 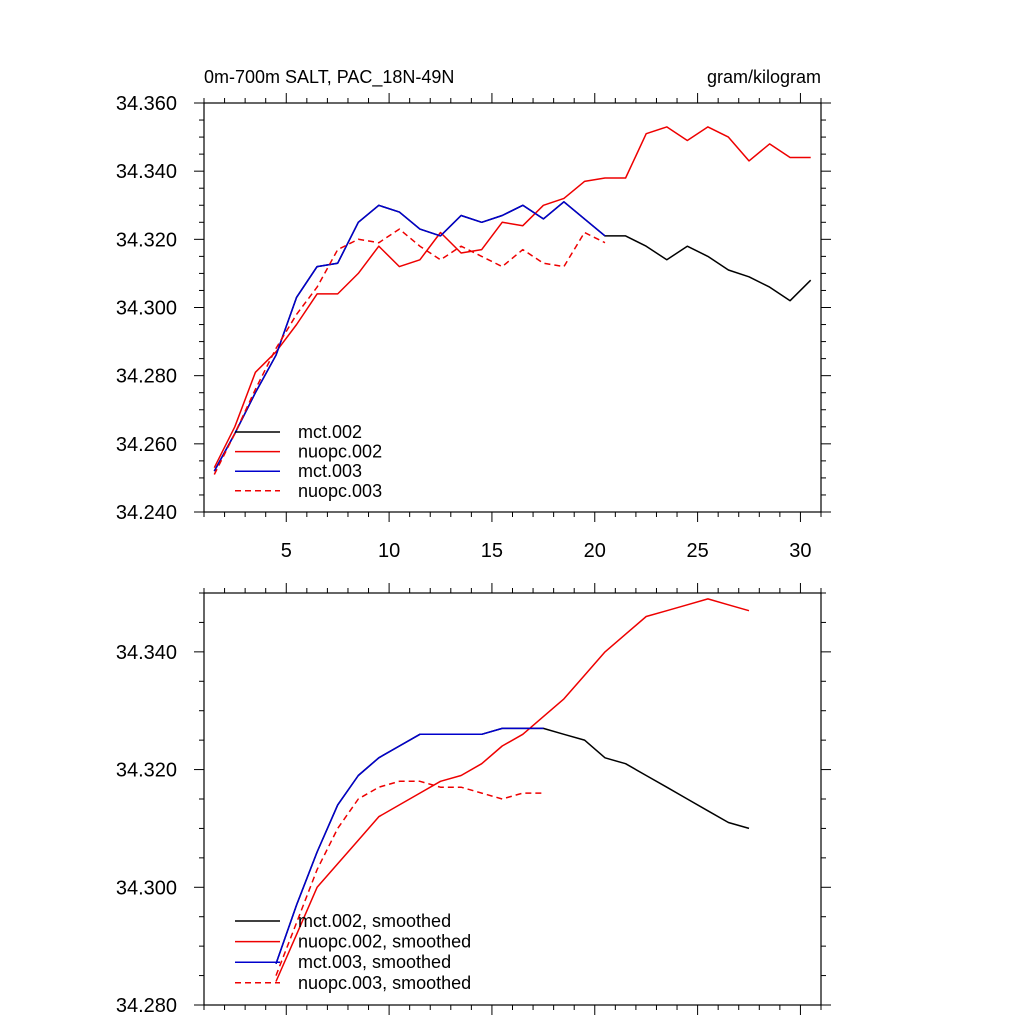 I want to click on chart-title: 0m-700m SALT, PAC_18N-49N, so click(x=329, y=77).